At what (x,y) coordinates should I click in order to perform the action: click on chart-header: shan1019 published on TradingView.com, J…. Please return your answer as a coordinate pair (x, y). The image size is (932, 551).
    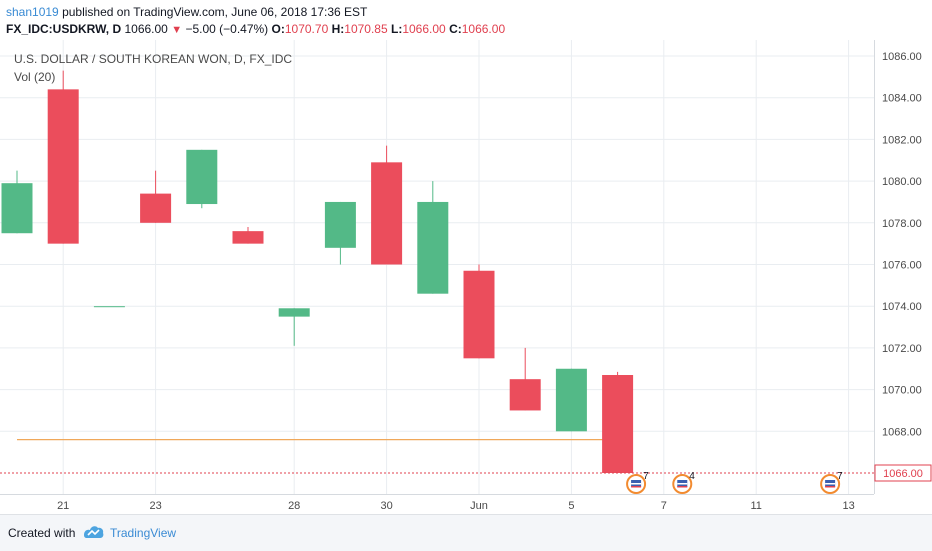
    Looking at the image, I should click on (466, 20).